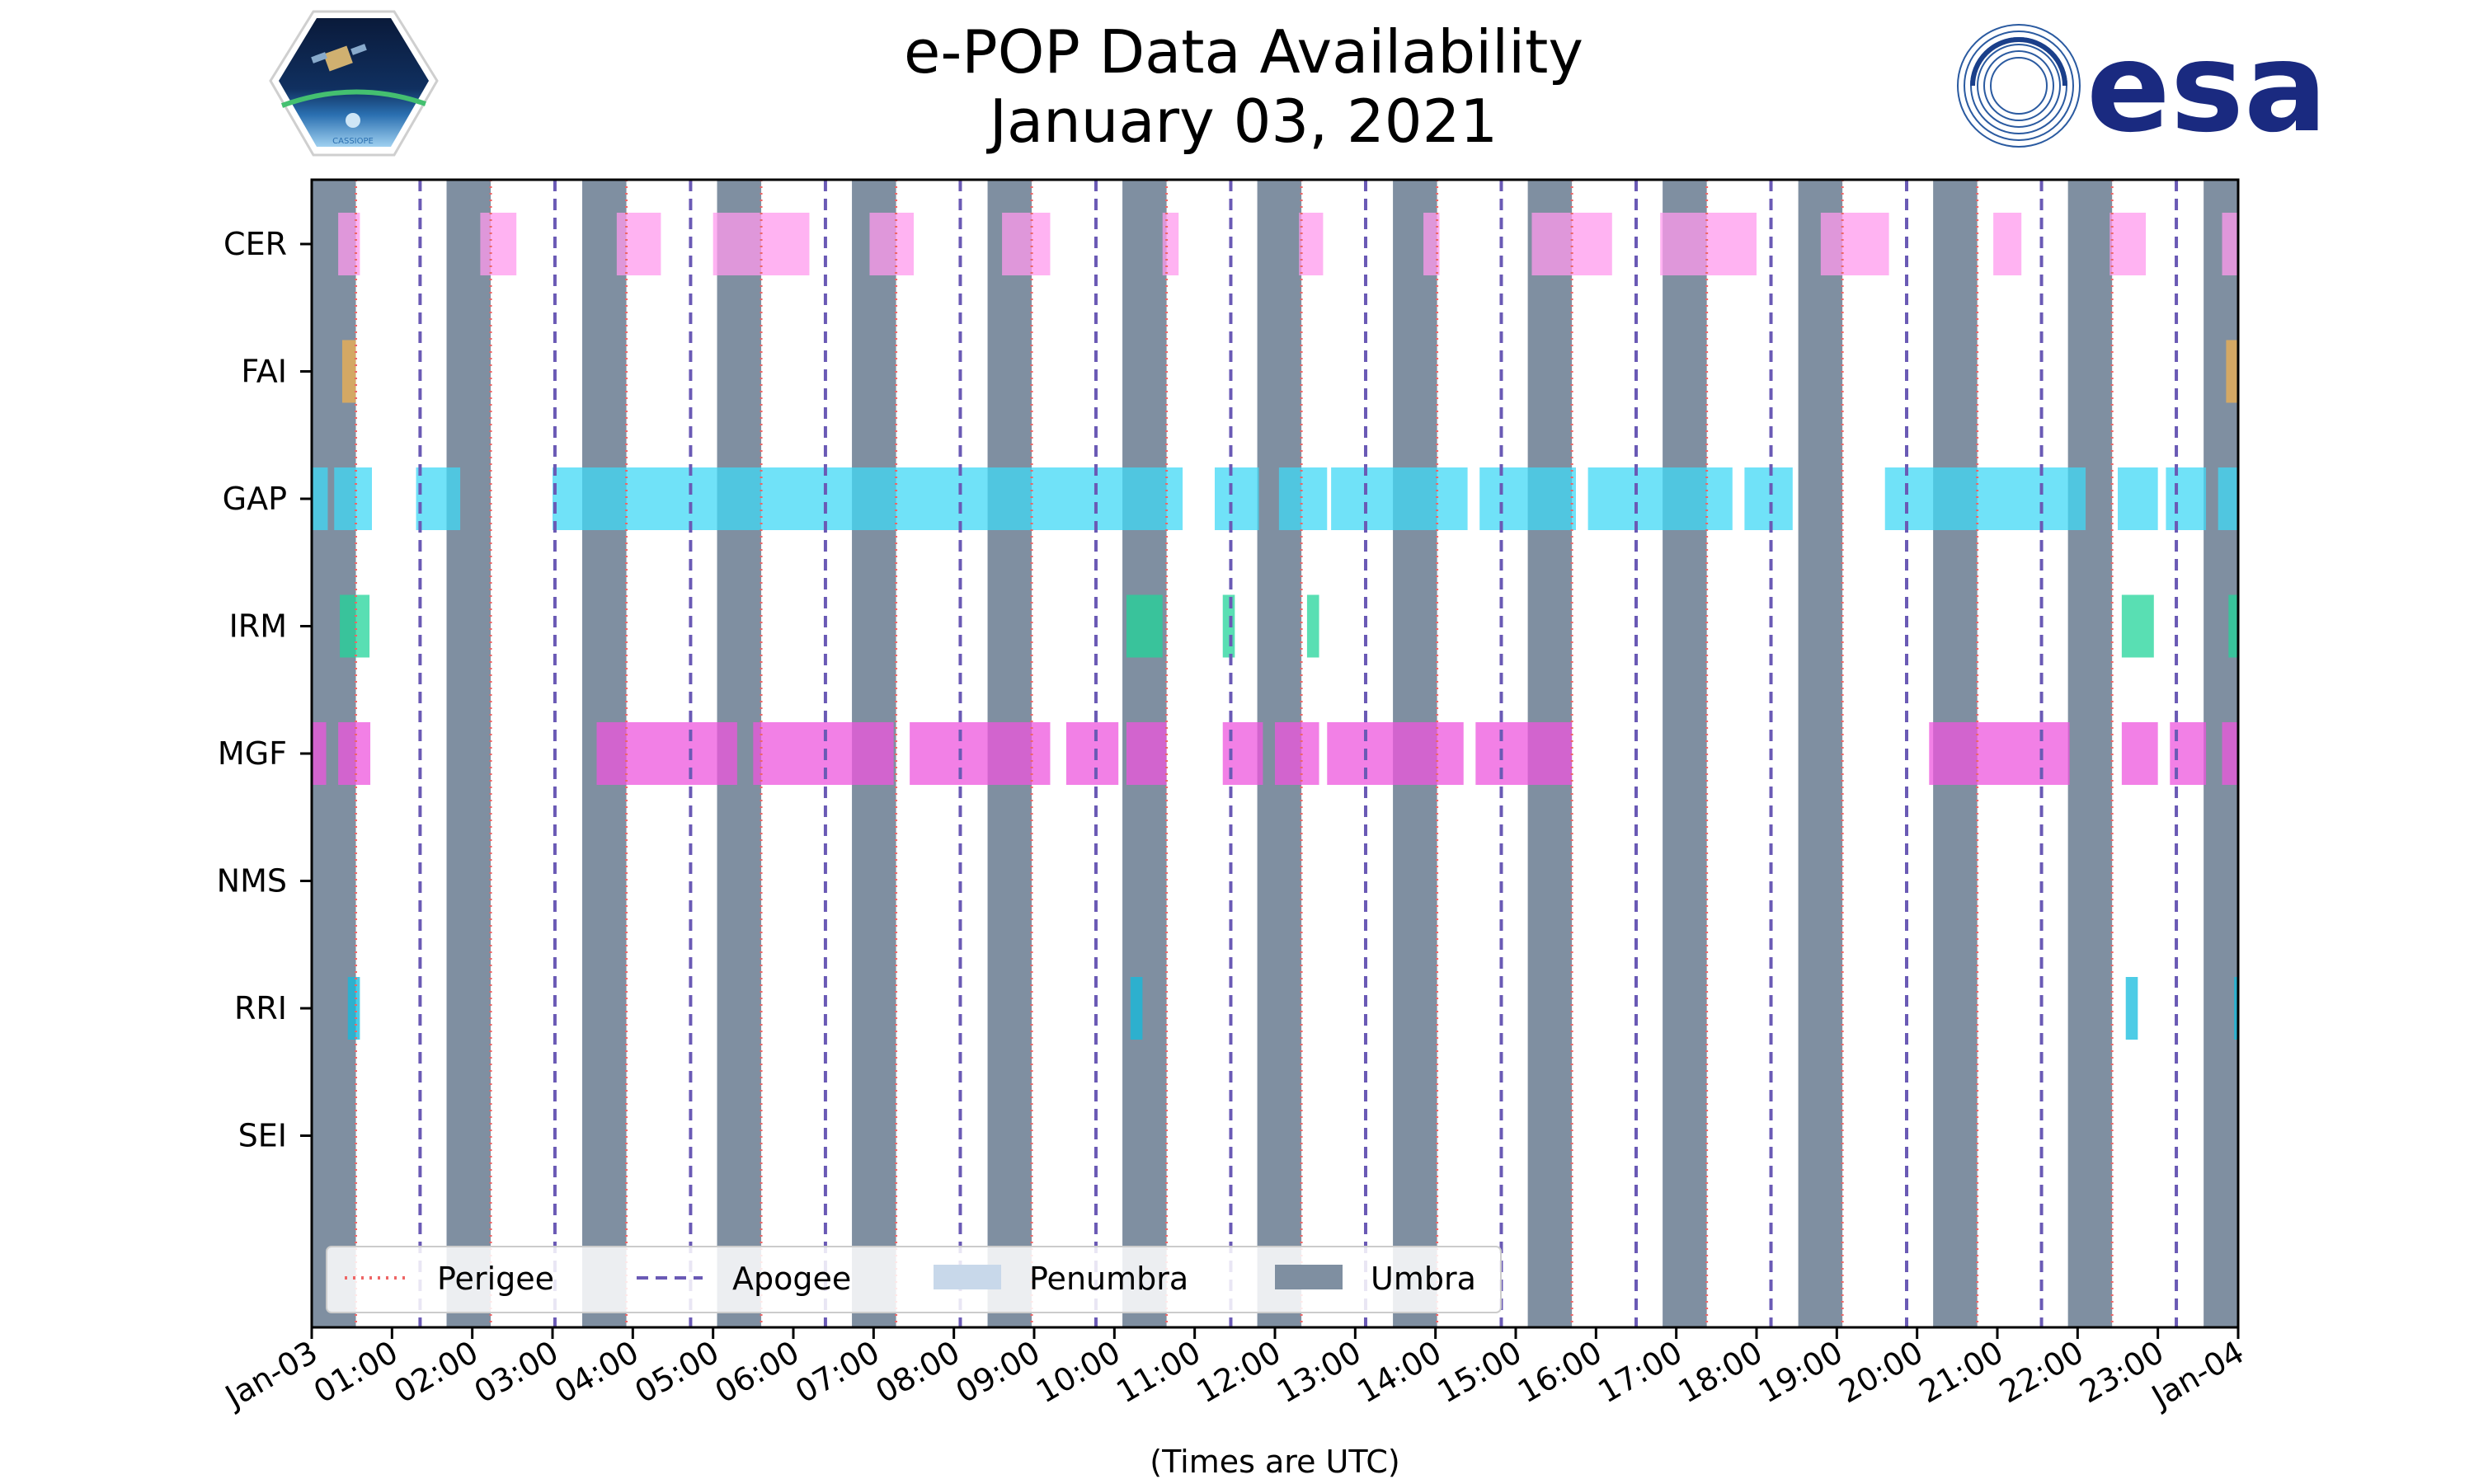 The width and height of the screenshot is (2474, 1484). What do you see at coordinates (264, 372) in the screenshot?
I see `y-tick-label-fai: FAI` at bounding box center [264, 372].